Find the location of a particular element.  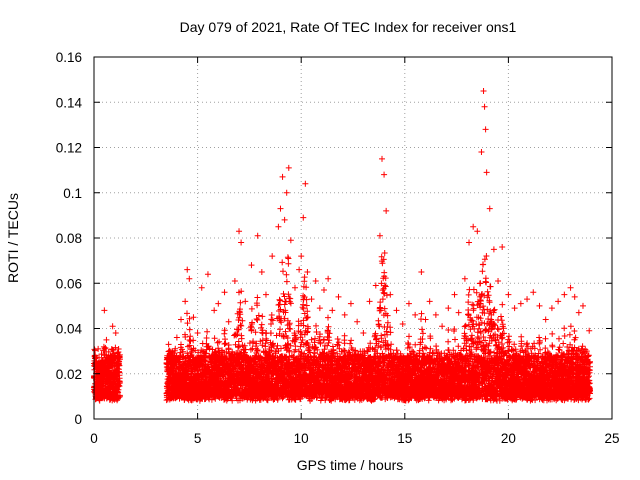

x-tick-label: 20 is located at coordinates (508, 438).